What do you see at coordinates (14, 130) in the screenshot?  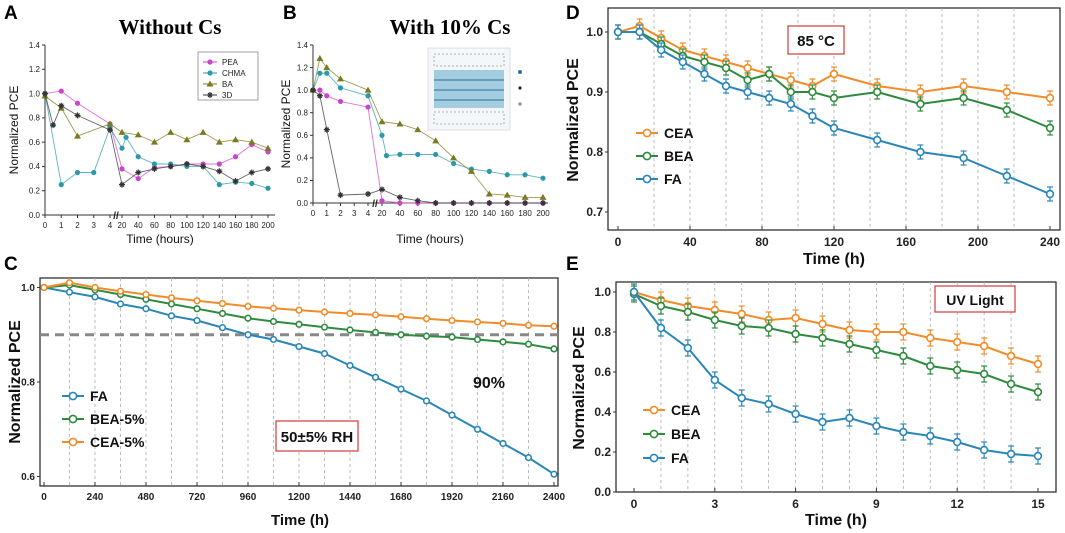 I see `panel-a-y-label: Normalized PCE` at bounding box center [14, 130].